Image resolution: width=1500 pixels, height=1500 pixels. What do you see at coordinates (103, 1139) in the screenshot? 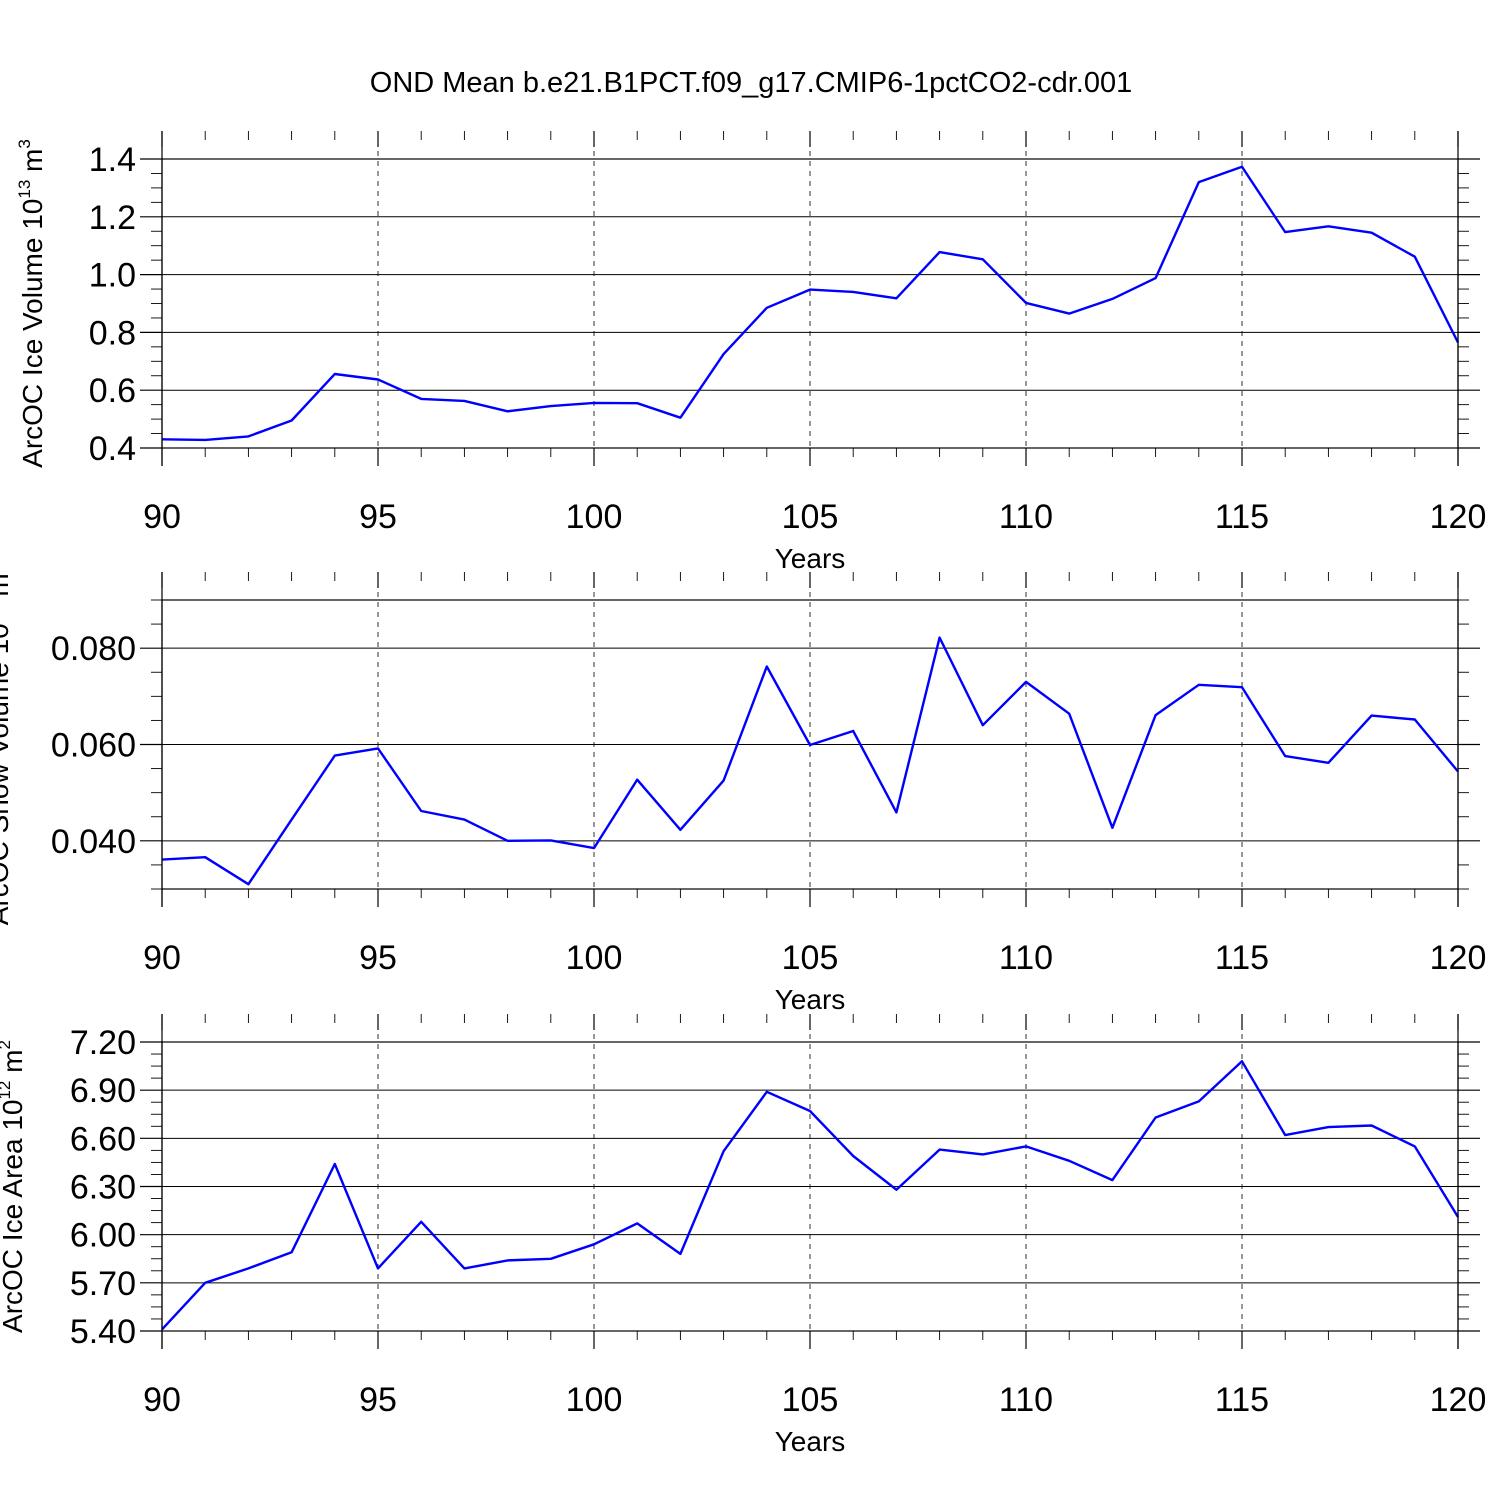
I see `y-tick-label: 6.60` at bounding box center [103, 1139].